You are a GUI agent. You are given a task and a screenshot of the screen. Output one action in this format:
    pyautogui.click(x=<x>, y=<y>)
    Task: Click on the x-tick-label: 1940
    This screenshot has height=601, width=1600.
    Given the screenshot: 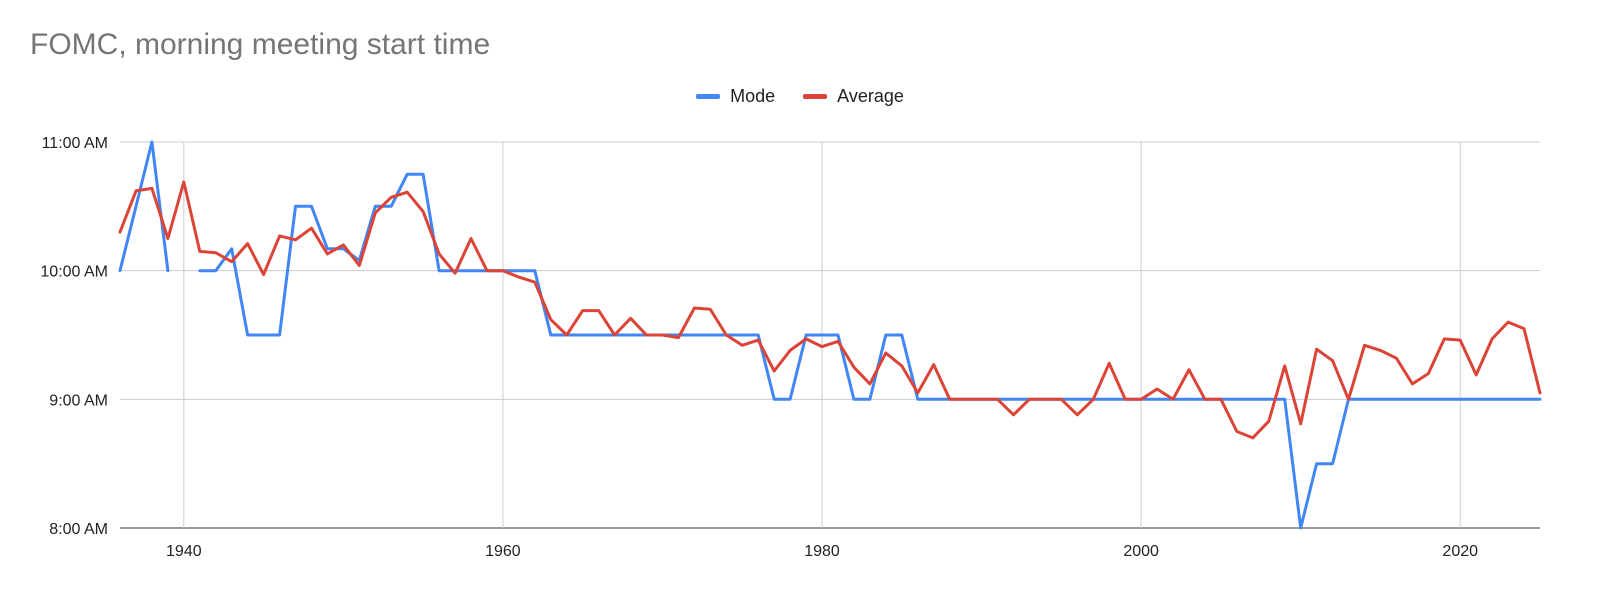 What is the action you would take?
    pyautogui.click(x=184, y=551)
    